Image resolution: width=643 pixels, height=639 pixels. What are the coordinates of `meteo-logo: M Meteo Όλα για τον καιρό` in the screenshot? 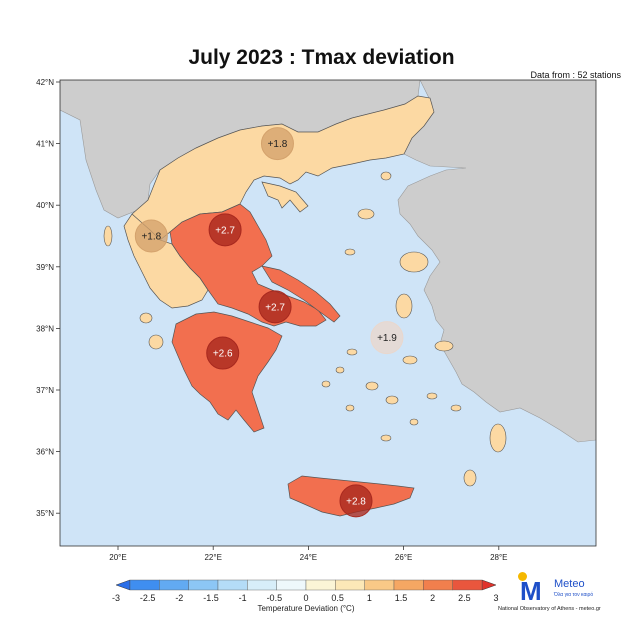 It's located at (573, 592).